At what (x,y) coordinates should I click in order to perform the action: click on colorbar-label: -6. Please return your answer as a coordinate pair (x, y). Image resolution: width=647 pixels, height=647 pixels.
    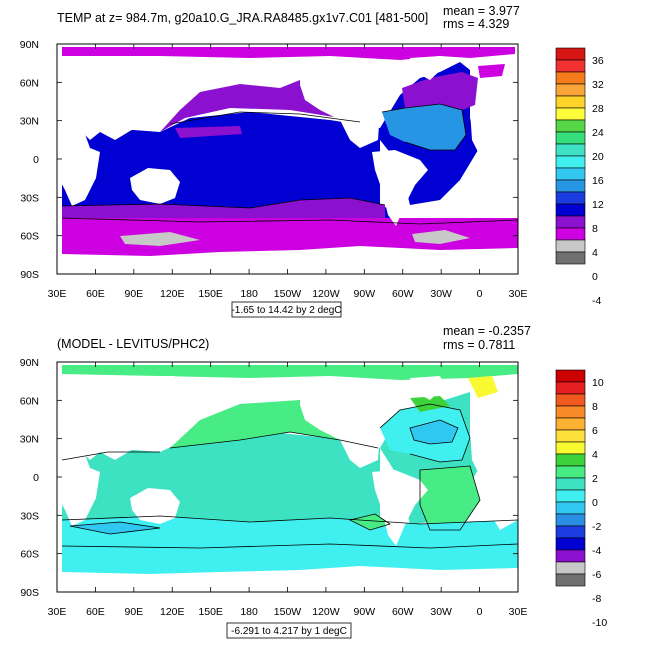
    Looking at the image, I should click on (596, 575).